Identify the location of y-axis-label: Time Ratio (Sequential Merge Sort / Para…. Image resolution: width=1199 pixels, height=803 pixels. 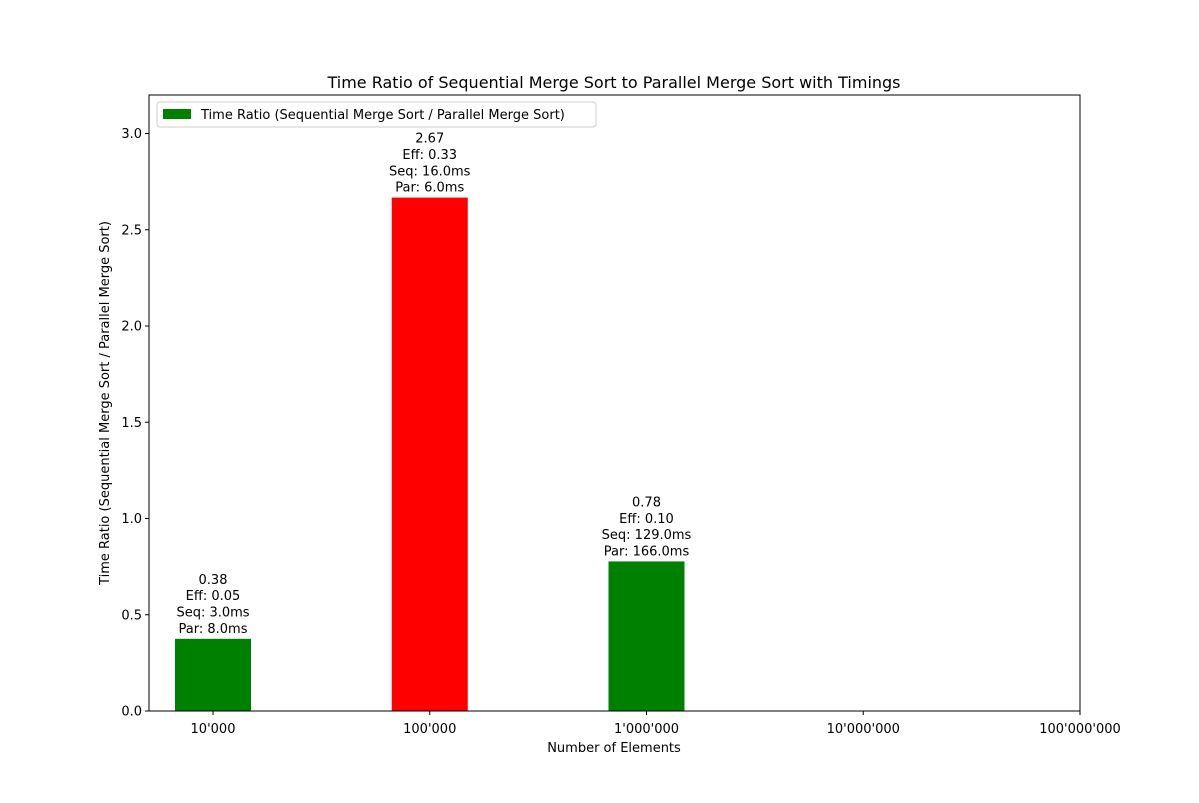
(105, 403).